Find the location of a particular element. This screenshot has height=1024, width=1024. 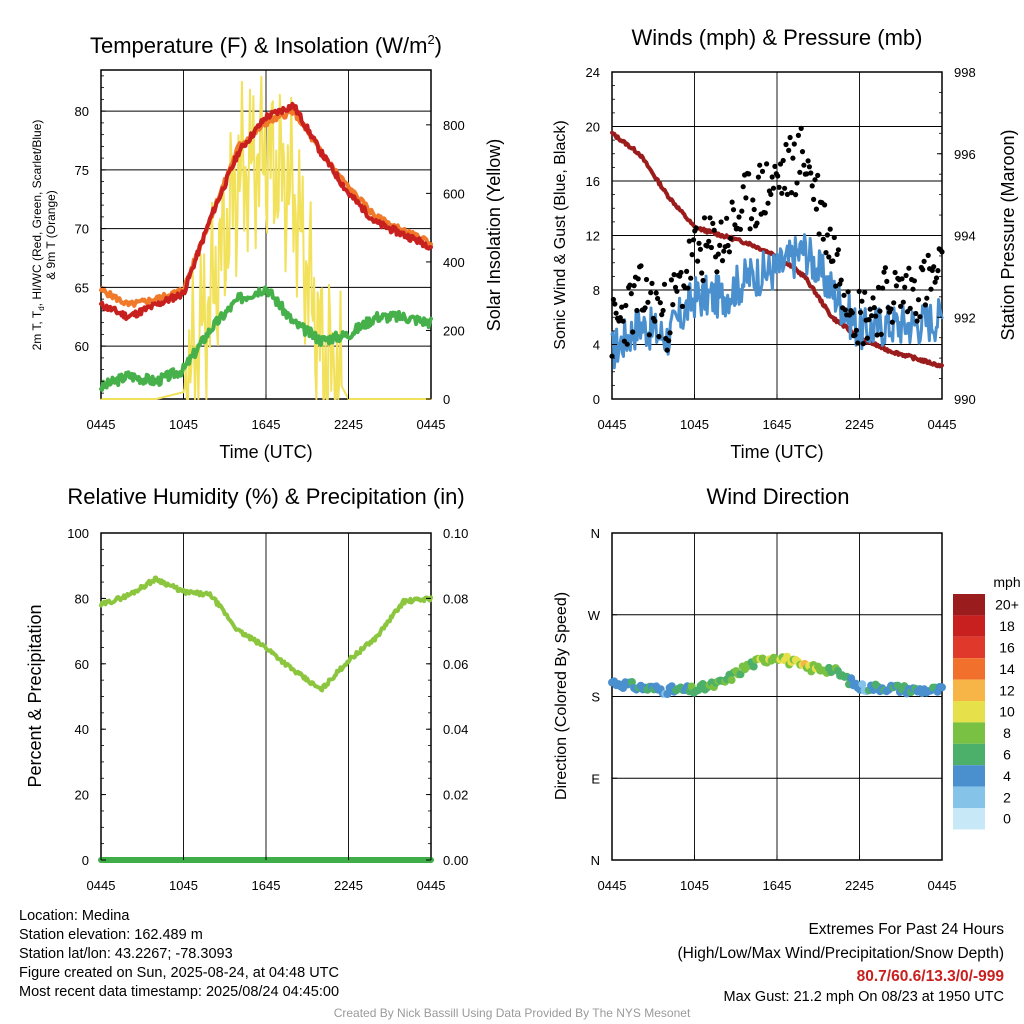

y-tick-label-left: 20 is located at coordinates (82, 795).